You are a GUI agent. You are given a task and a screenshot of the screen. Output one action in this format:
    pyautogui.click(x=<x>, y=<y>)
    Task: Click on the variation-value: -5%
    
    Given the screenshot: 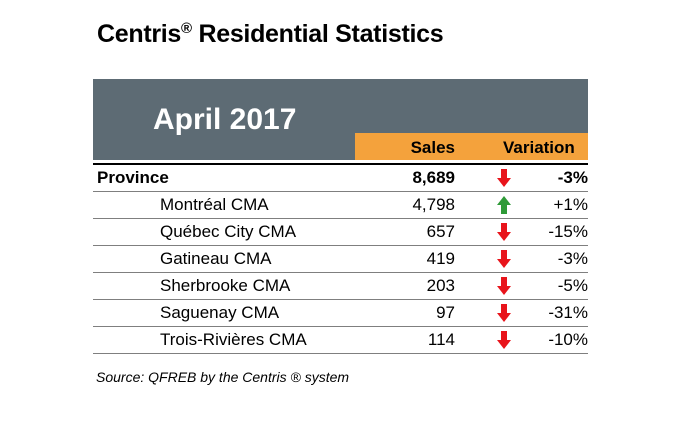 What is the action you would take?
    pyautogui.click(x=572, y=285)
    